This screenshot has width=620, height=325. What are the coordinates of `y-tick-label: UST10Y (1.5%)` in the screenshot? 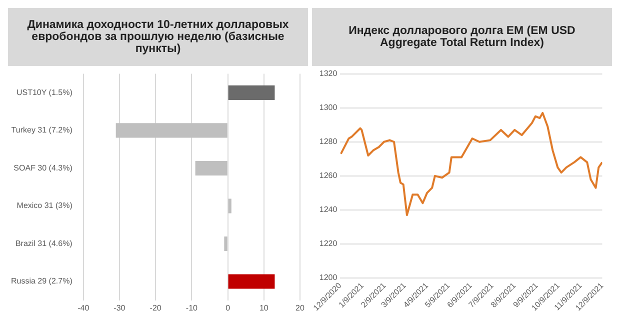 It's located at (44, 92).